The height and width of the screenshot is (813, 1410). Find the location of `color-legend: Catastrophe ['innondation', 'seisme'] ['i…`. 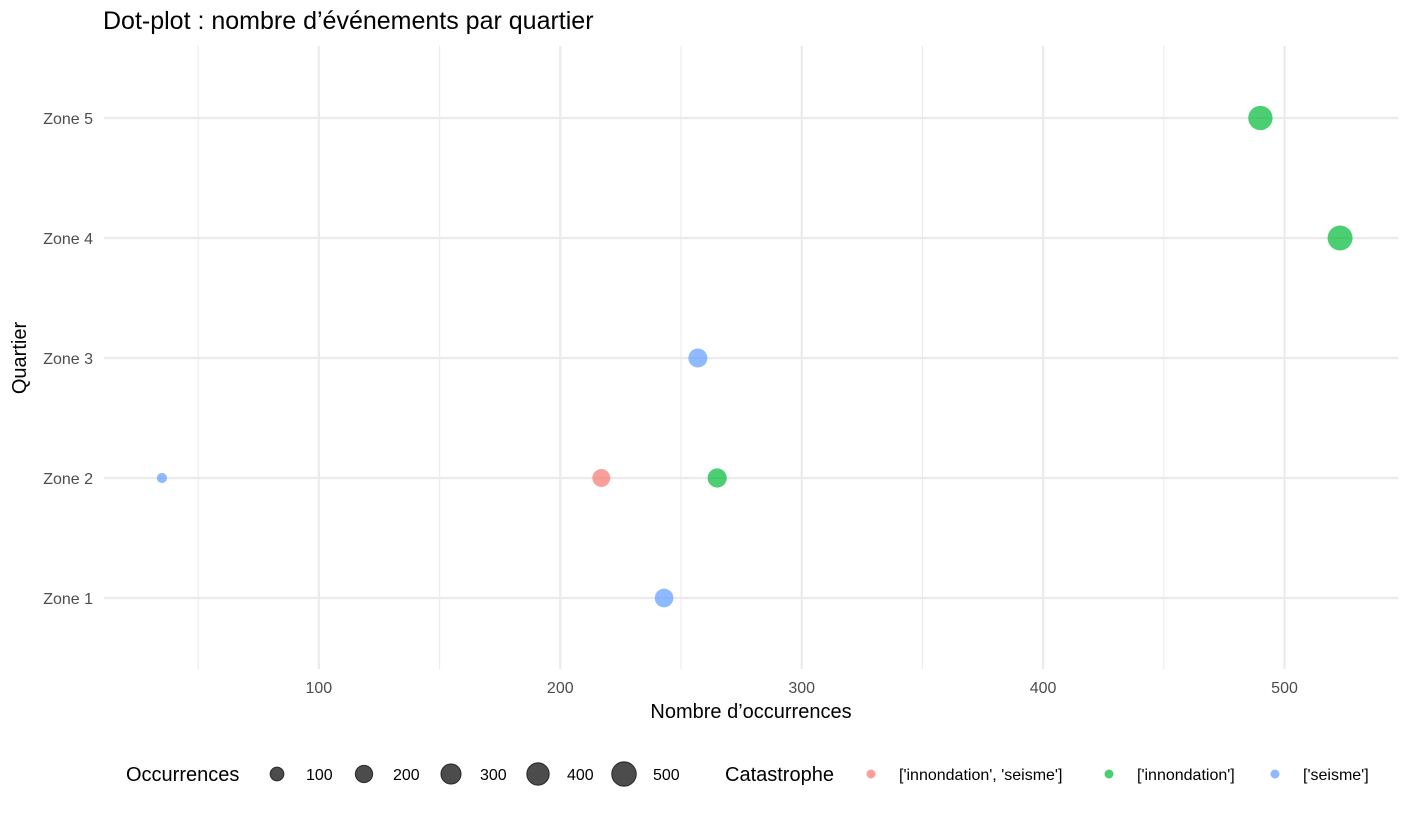

color-legend: Catastrophe ['innondation', 'seisme'] ['i… is located at coordinates (1047, 775).